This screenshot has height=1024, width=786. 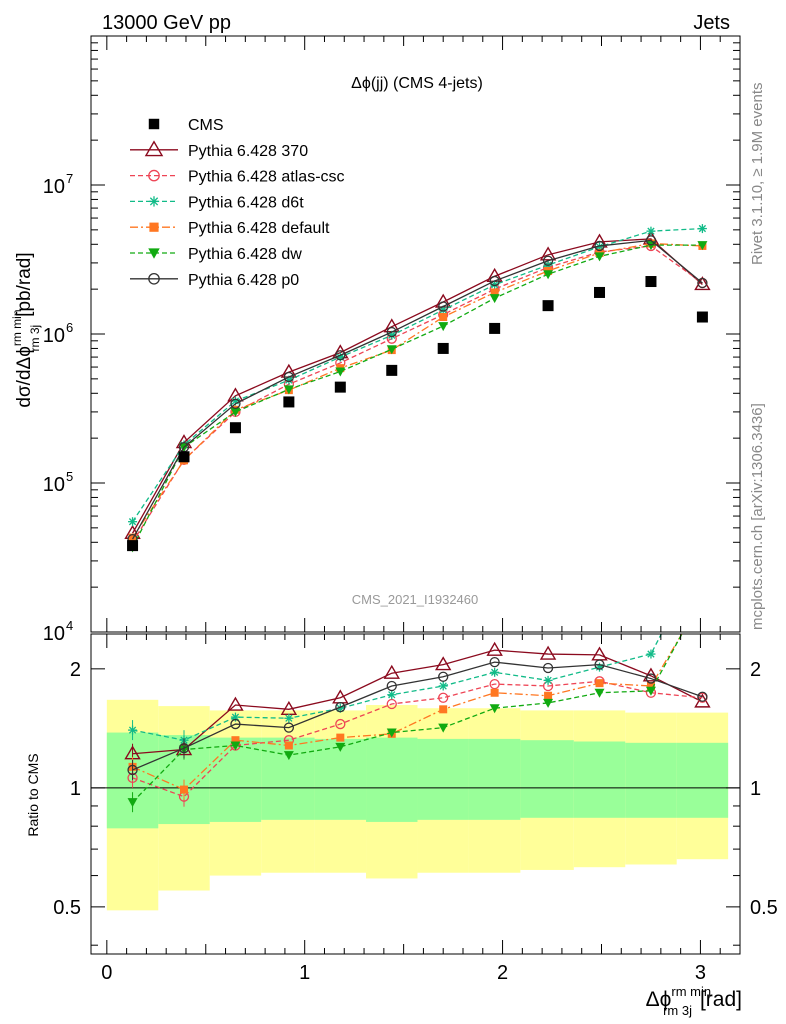 What do you see at coordinates (133, 522) in the screenshot?
I see `point-pythia-6-428-d6t` at bounding box center [133, 522].